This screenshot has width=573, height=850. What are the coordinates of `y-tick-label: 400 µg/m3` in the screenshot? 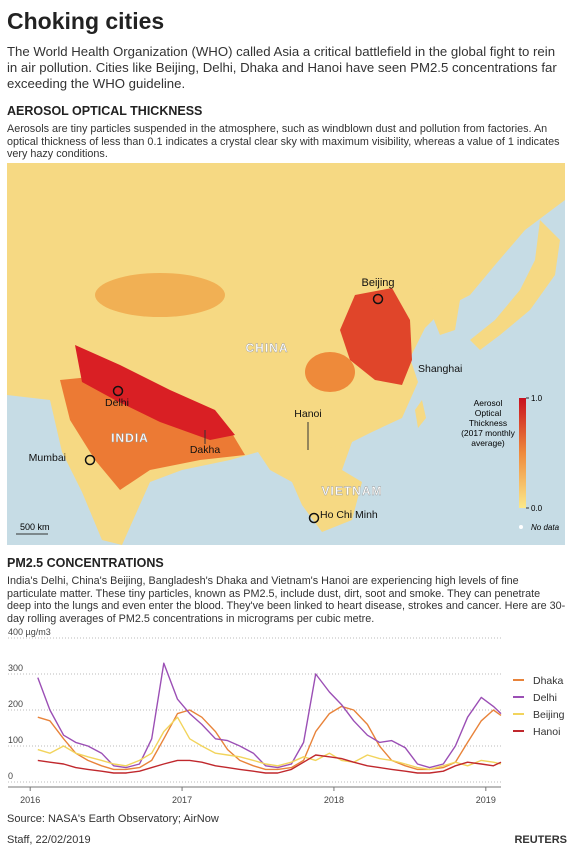 It's located at (29, 632).